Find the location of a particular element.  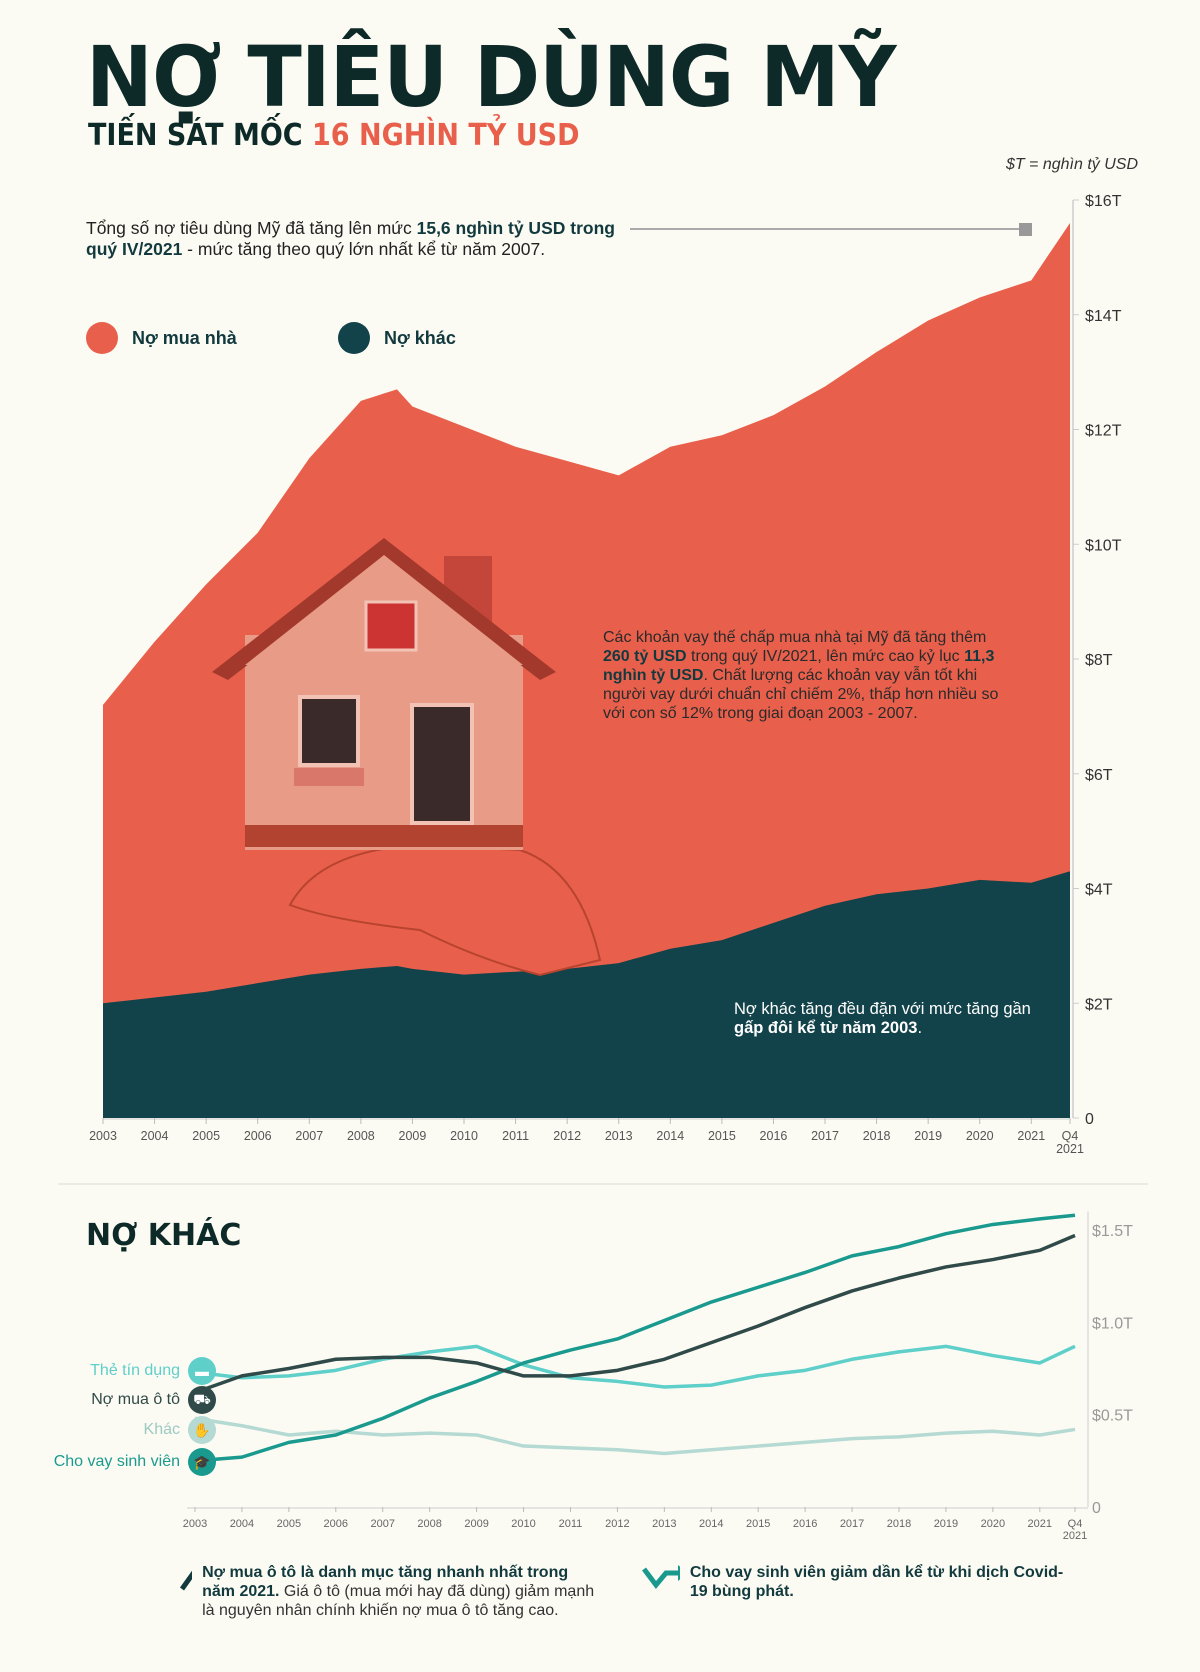

other-note-text: . is located at coordinates (920, 1028).